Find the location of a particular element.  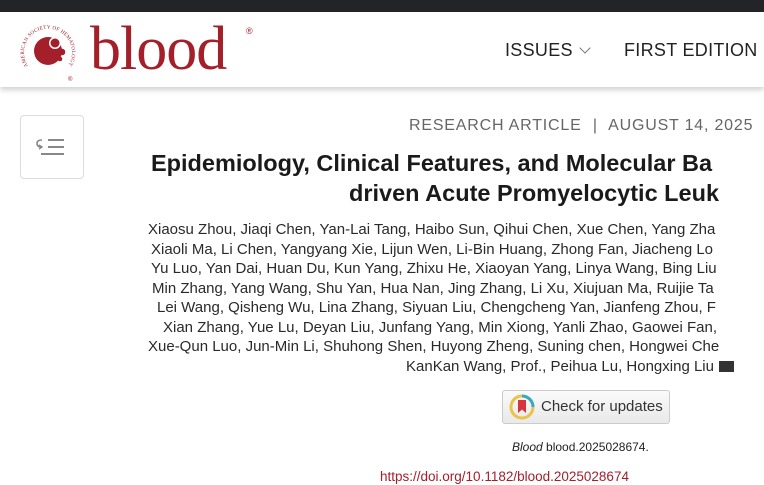

registered-mark: ® is located at coordinates (249, 31).